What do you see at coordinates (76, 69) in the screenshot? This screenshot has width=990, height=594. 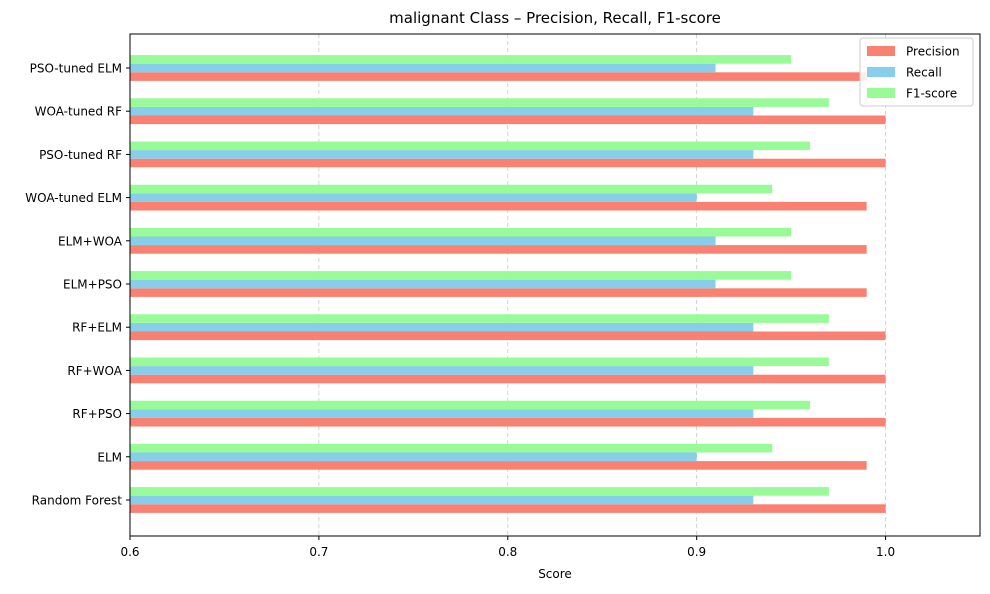 I see `y-tick-label: PSO-tuned ELM` at bounding box center [76, 69].